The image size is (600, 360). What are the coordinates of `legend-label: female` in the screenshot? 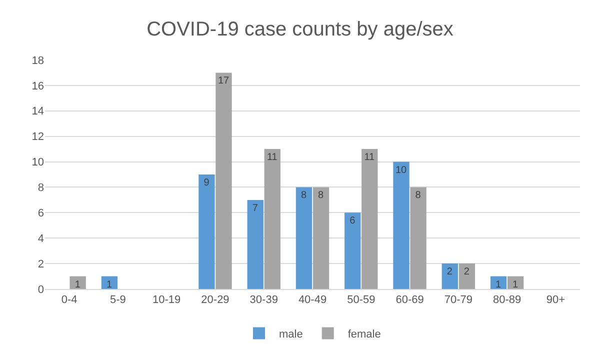 It's located at (364, 334).